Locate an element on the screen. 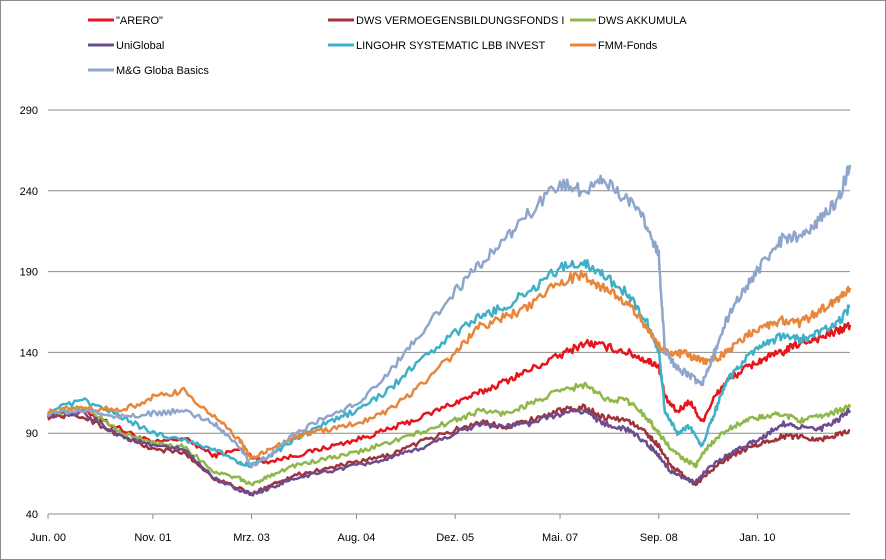 This screenshot has height=560, width=886. y-axis-ticks: 40 90 140 190 240 290 is located at coordinates (29, 313).